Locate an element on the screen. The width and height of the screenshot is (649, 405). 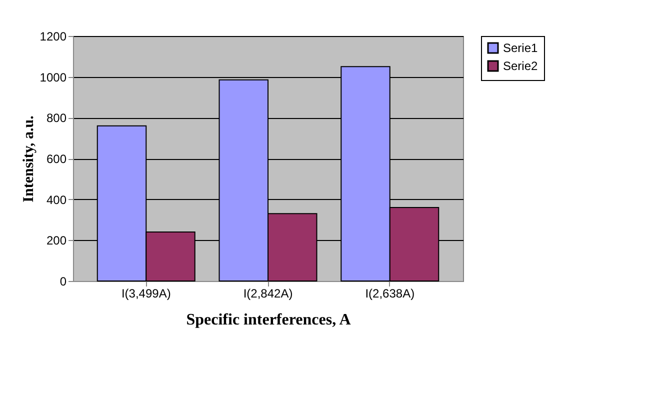
y-tick-label: 600 is located at coordinates (56, 159).